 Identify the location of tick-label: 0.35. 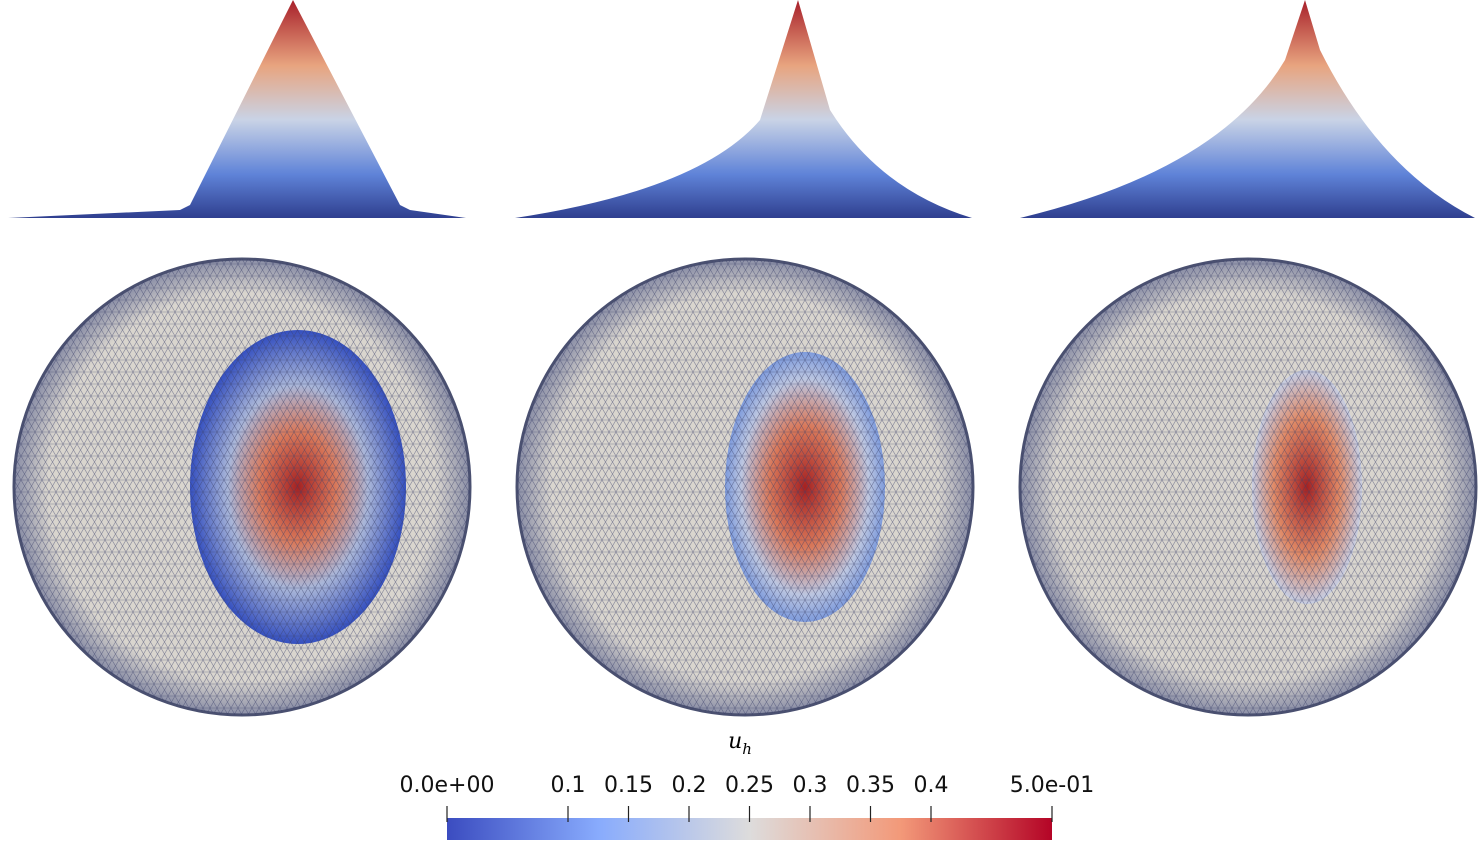
(870, 785).